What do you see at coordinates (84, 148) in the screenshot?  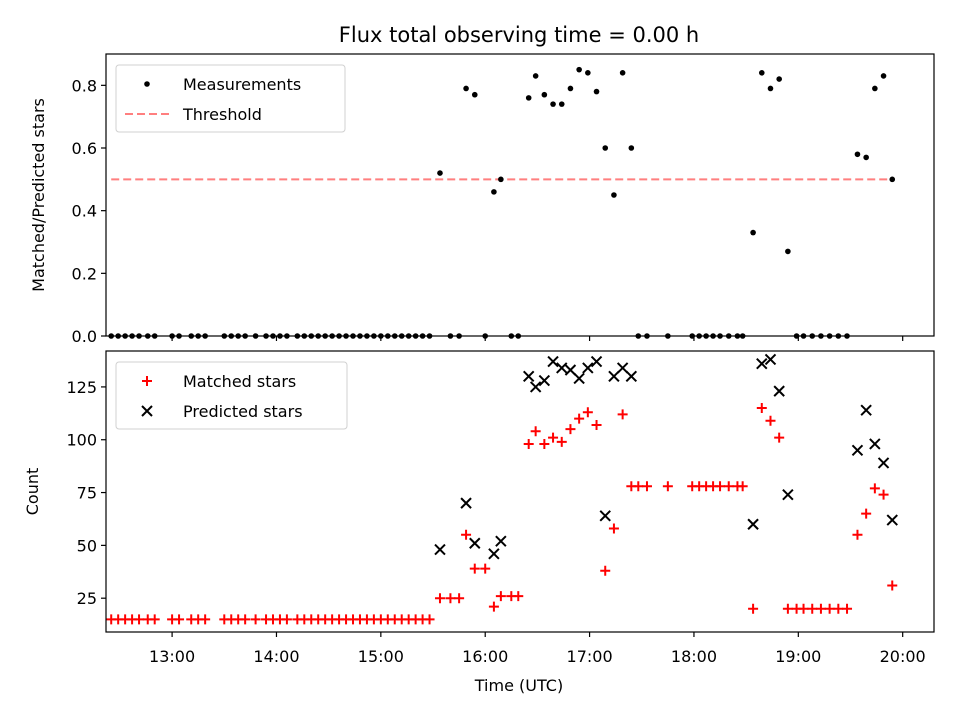 I see `y-tick-label: 0.6` at bounding box center [84, 148].